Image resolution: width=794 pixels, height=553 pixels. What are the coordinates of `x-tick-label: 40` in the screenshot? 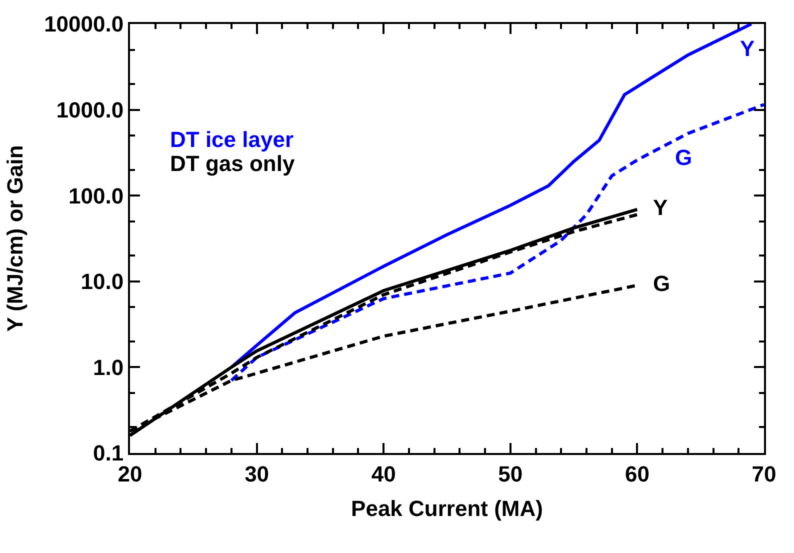 It's located at (383, 473).